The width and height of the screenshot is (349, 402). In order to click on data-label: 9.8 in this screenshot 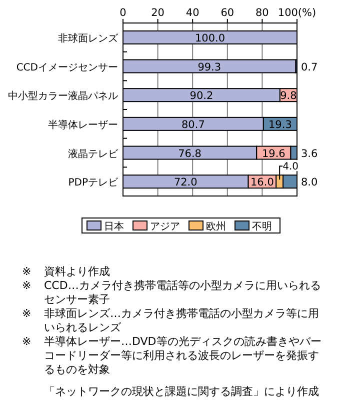, I will do `click(288, 96)`.